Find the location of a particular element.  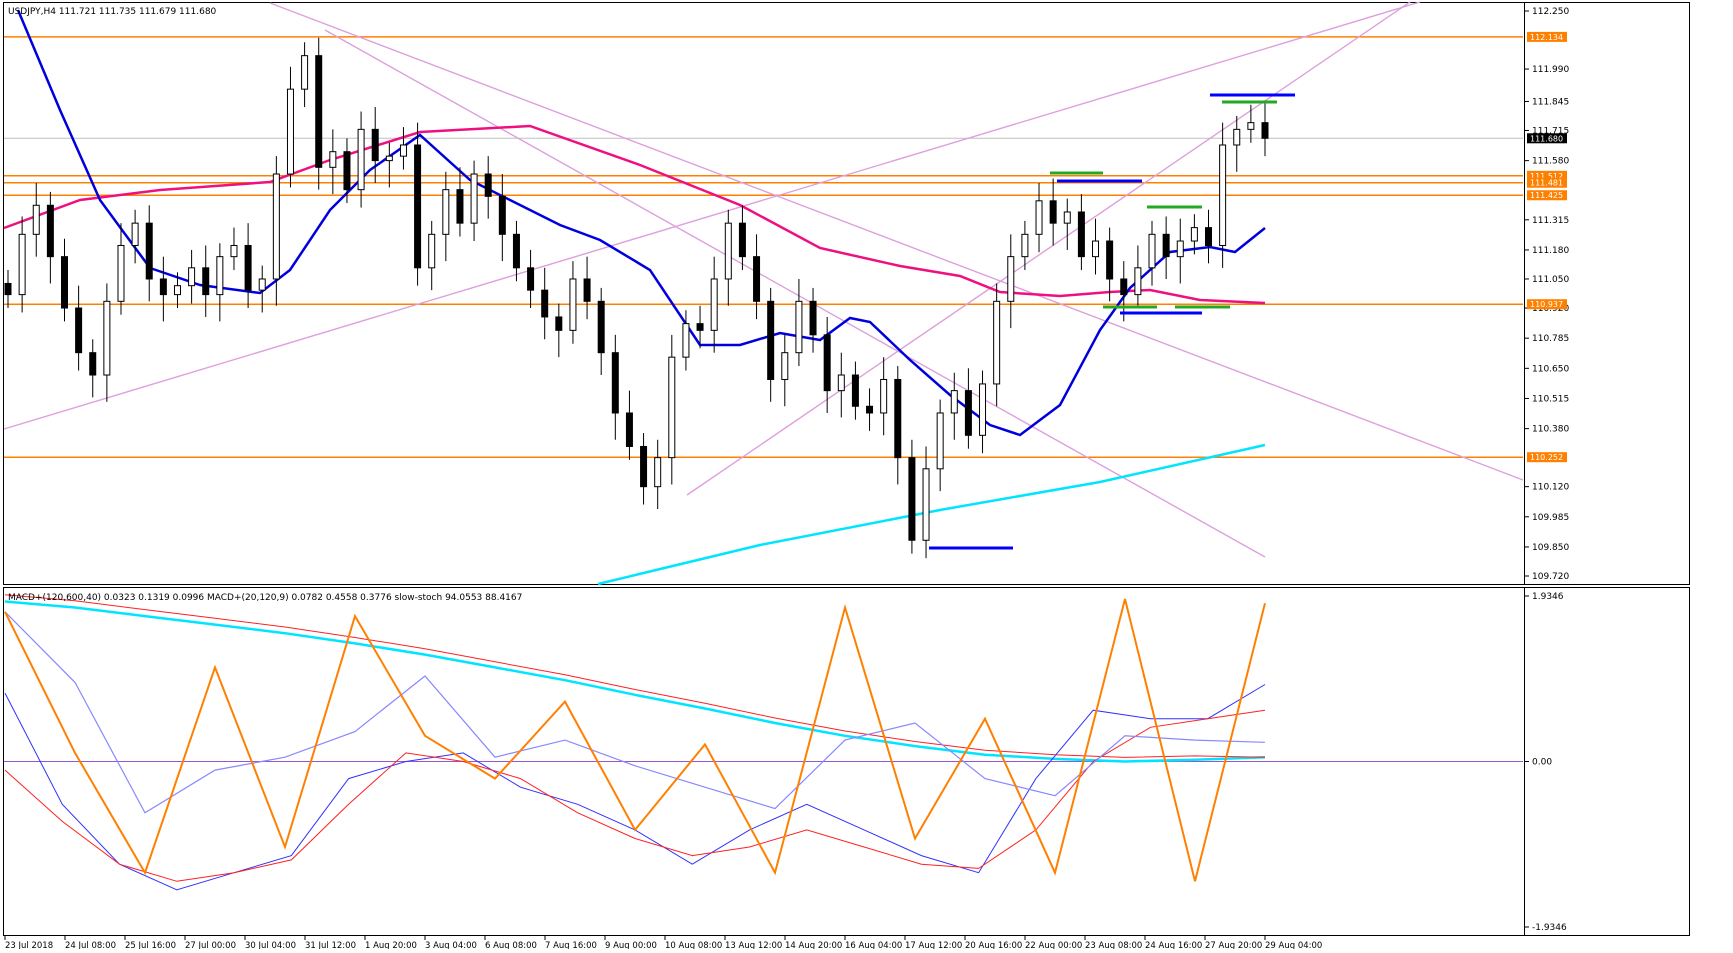

indicator-axis: 1.9346 0.00 -1.9346 is located at coordinates (1545, 761).